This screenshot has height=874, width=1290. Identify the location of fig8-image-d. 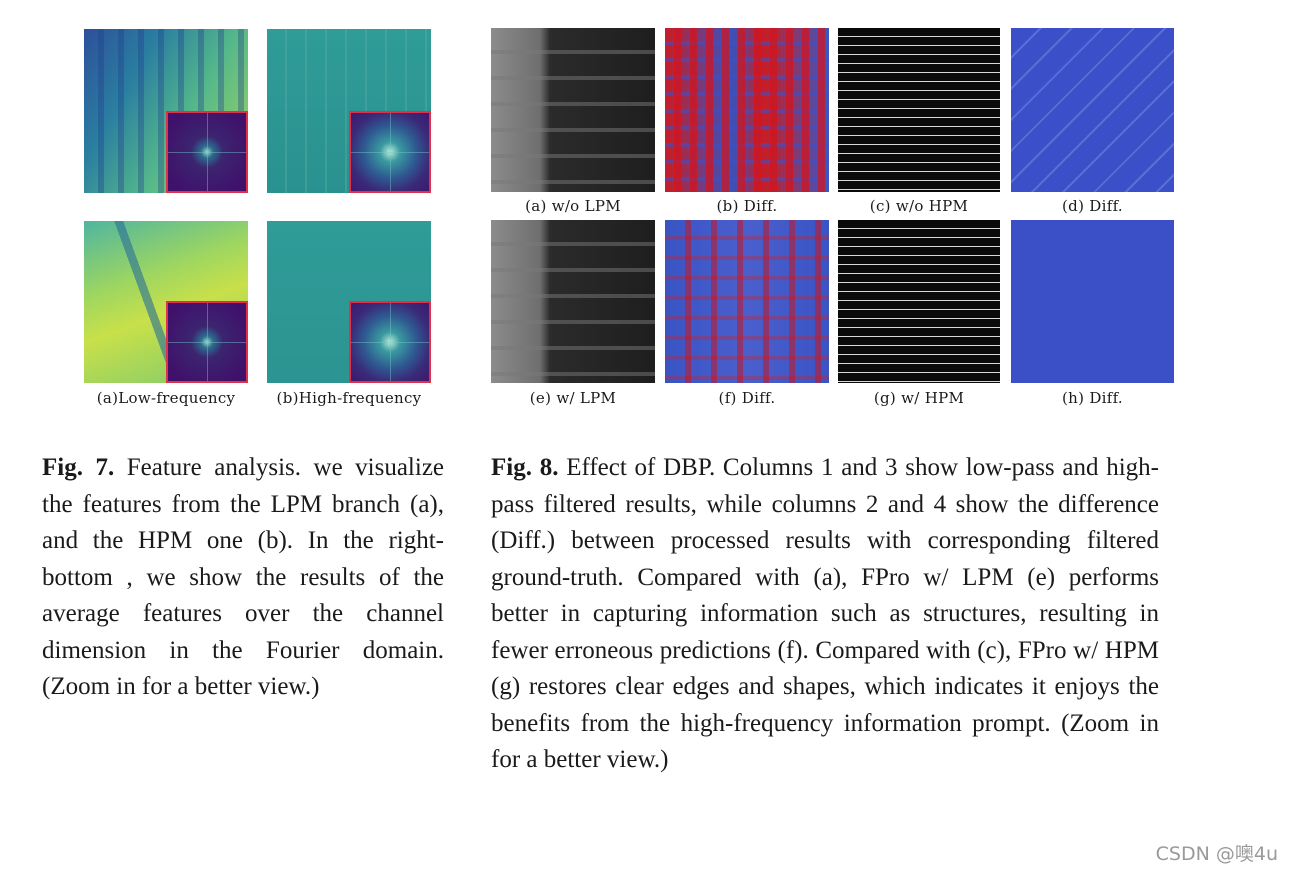
(1092, 110).